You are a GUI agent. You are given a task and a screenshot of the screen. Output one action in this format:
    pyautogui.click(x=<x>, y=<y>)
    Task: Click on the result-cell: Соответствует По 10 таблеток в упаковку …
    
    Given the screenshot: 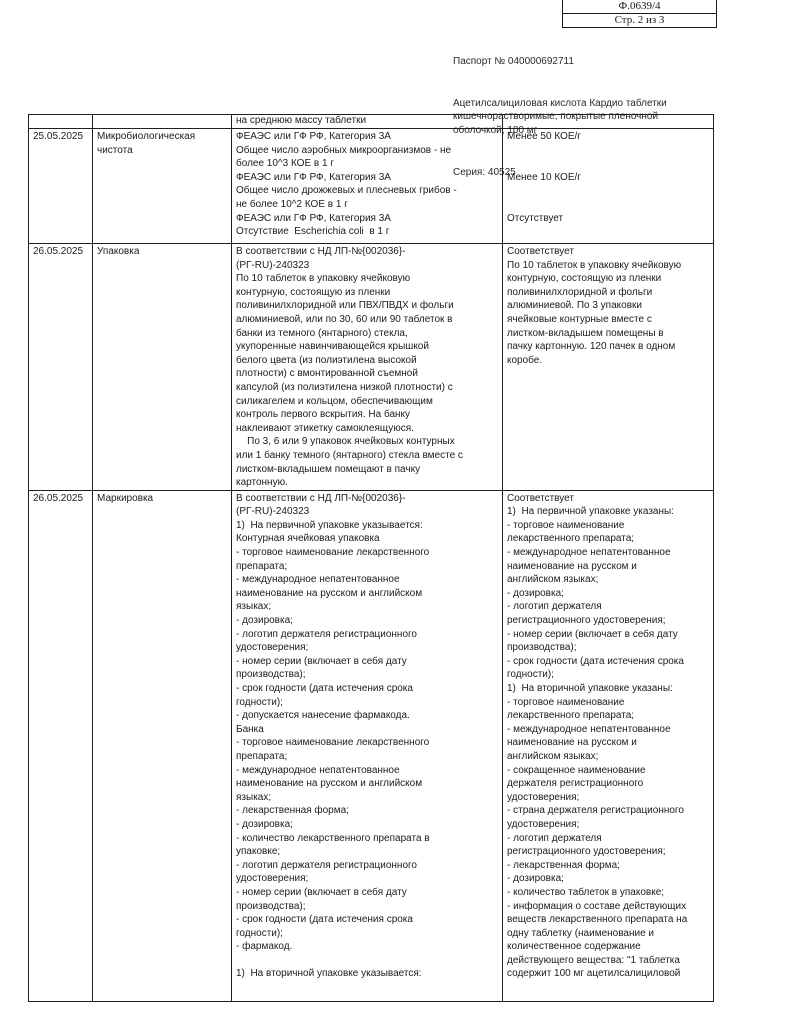 What is the action you would take?
    pyautogui.click(x=608, y=367)
    